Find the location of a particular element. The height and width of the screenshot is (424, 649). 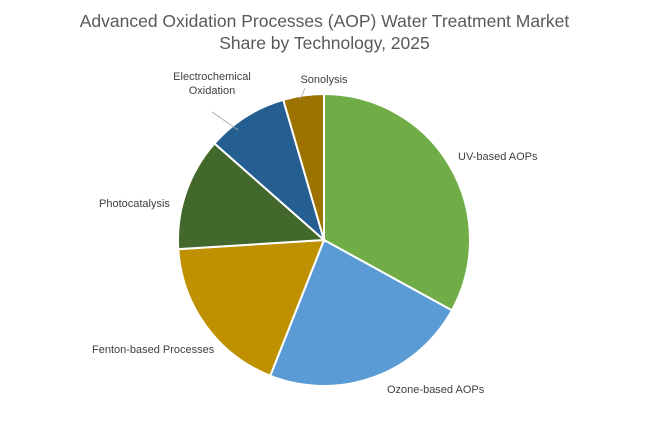

slice-label-fenton-based-processes: Fenton-based Processes is located at coordinates (153, 350).